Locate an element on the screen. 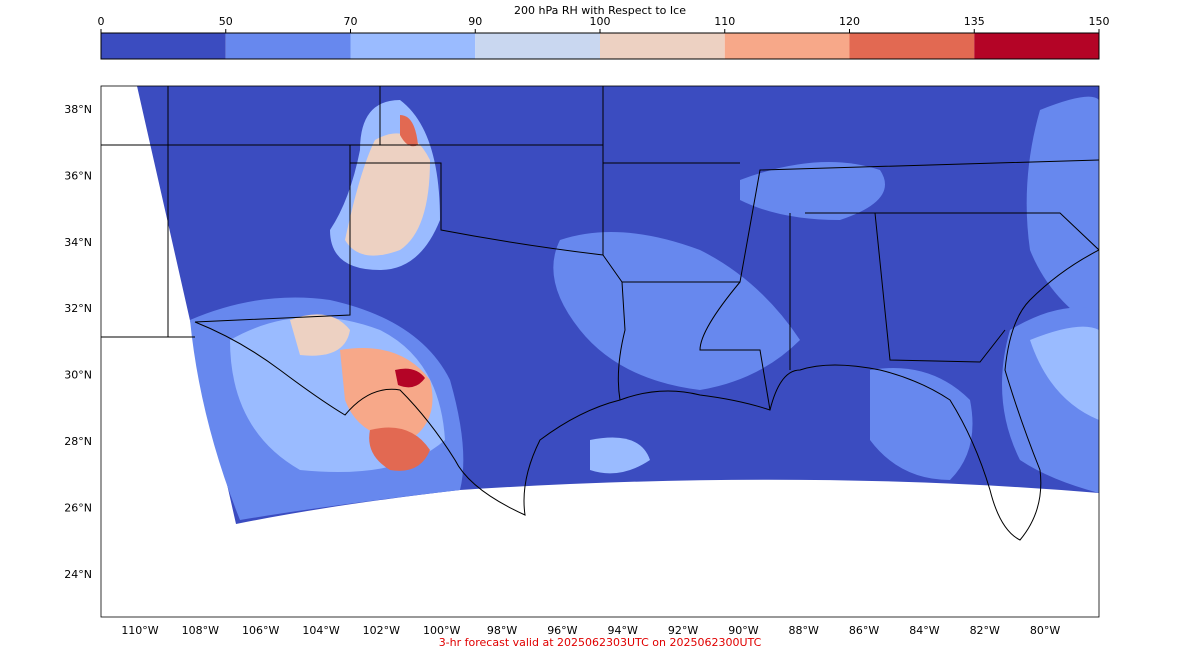  colorbar-tick-label: 90 is located at coordinates (475, 21).